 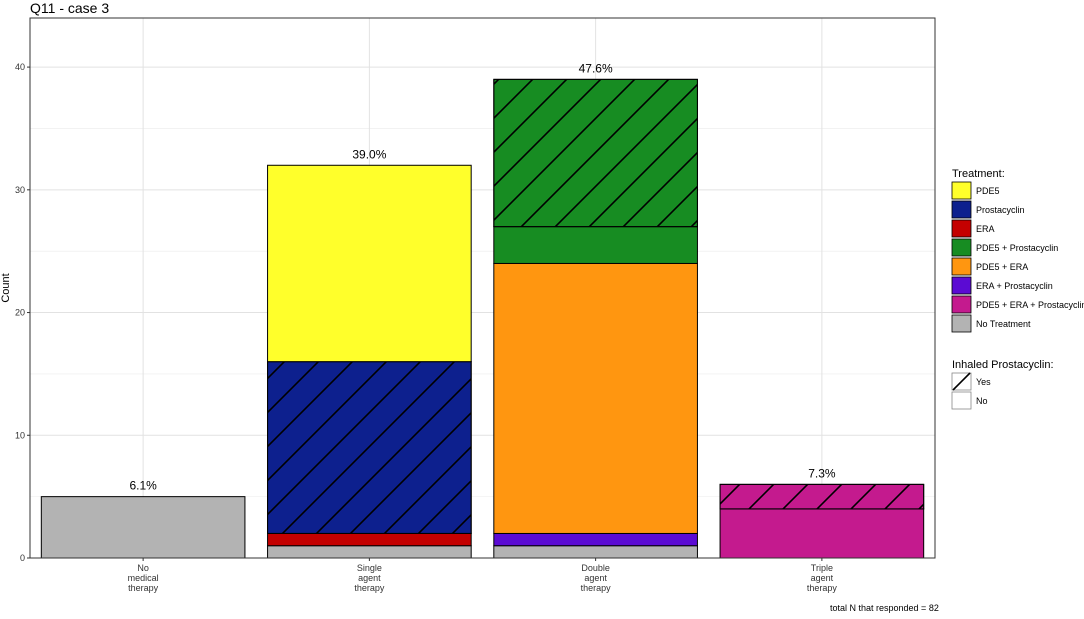 What do you see at coordinates (6, 287) in the screenshot?
I see `y-axis-label: Count` at bounding box center [6, 287].